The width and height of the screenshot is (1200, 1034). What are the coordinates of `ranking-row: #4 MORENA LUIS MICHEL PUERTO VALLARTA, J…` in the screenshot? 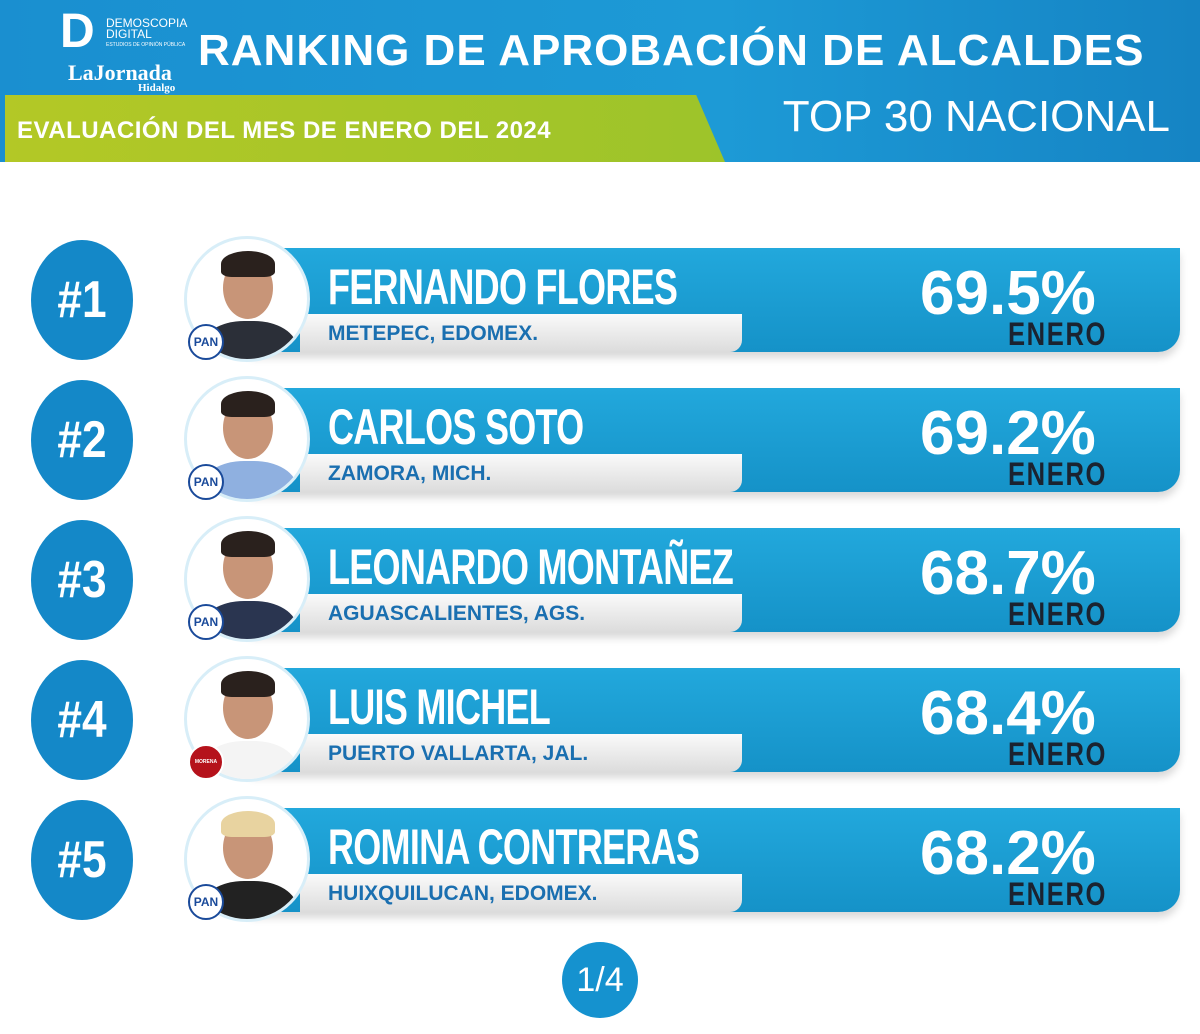 It's located at (600, 723).